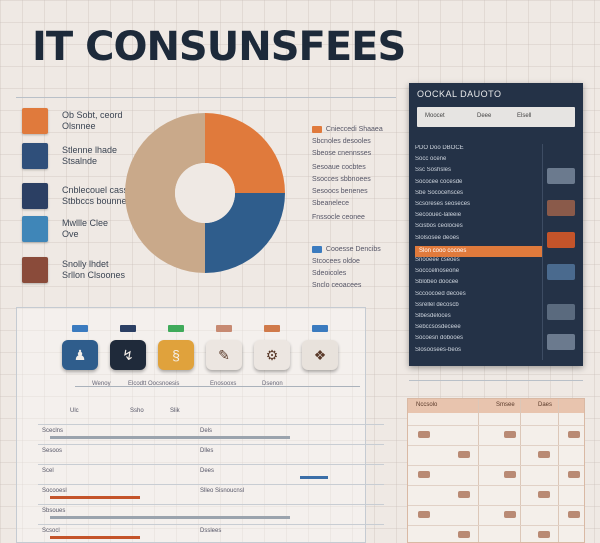 The width and height of the screenshot is (600, 543). What do you see at coordinates (51, 531) in the screenshot?
I see `table-row-label: Scsocl` at bounding box center [51, 531].